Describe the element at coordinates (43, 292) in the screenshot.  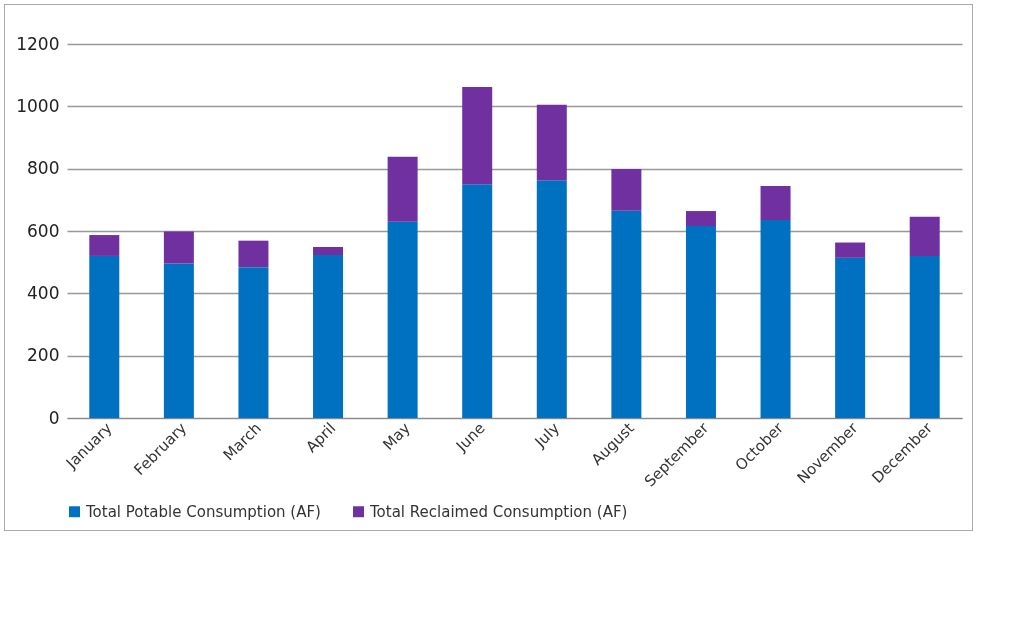
I see `y-tick-label: 400` at that location.